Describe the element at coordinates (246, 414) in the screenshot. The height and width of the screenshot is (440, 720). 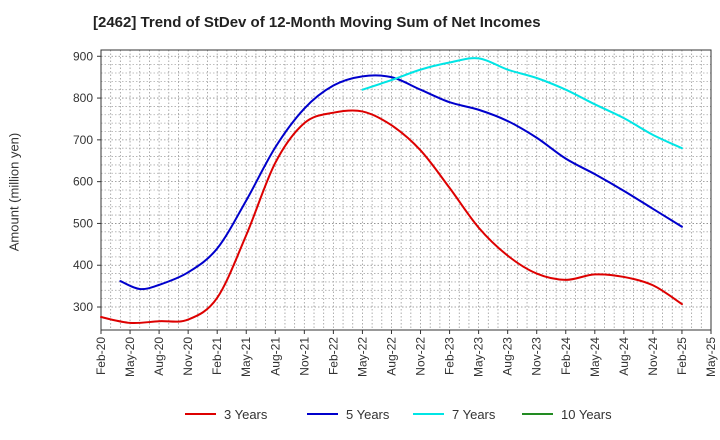
I see `legend-label-3-years: 3 Years` at that location.